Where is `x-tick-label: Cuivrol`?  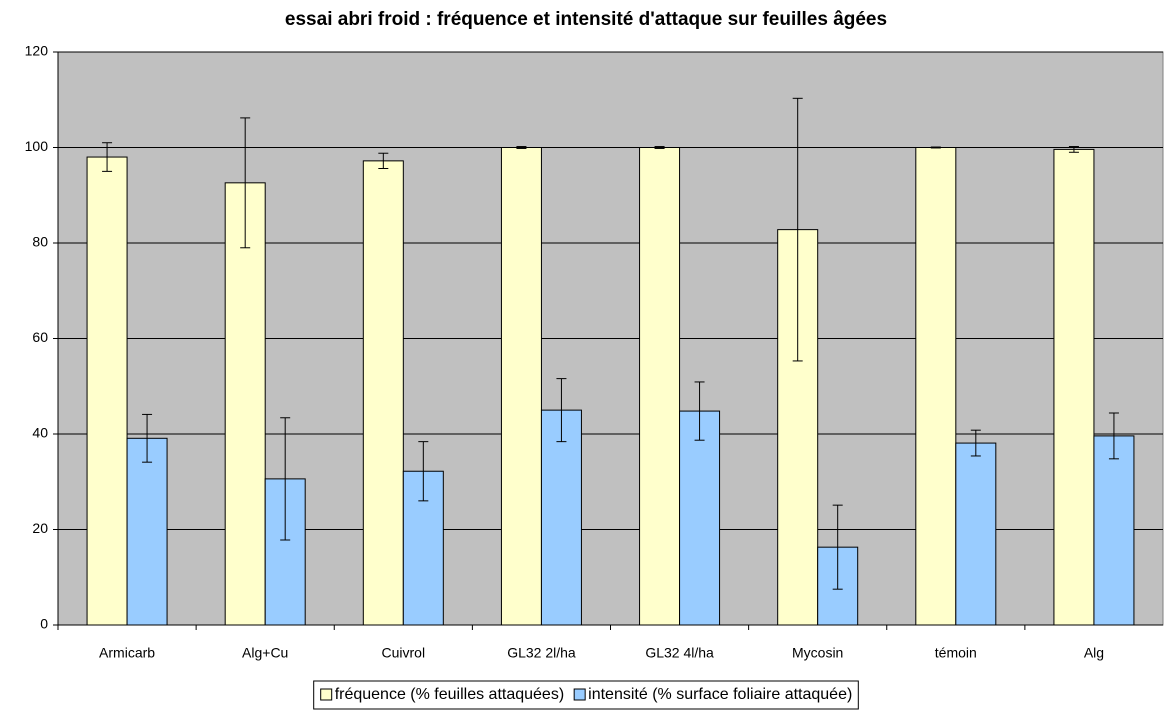 x-tick-label: Cuivrol is located at coordinates (404, 653).